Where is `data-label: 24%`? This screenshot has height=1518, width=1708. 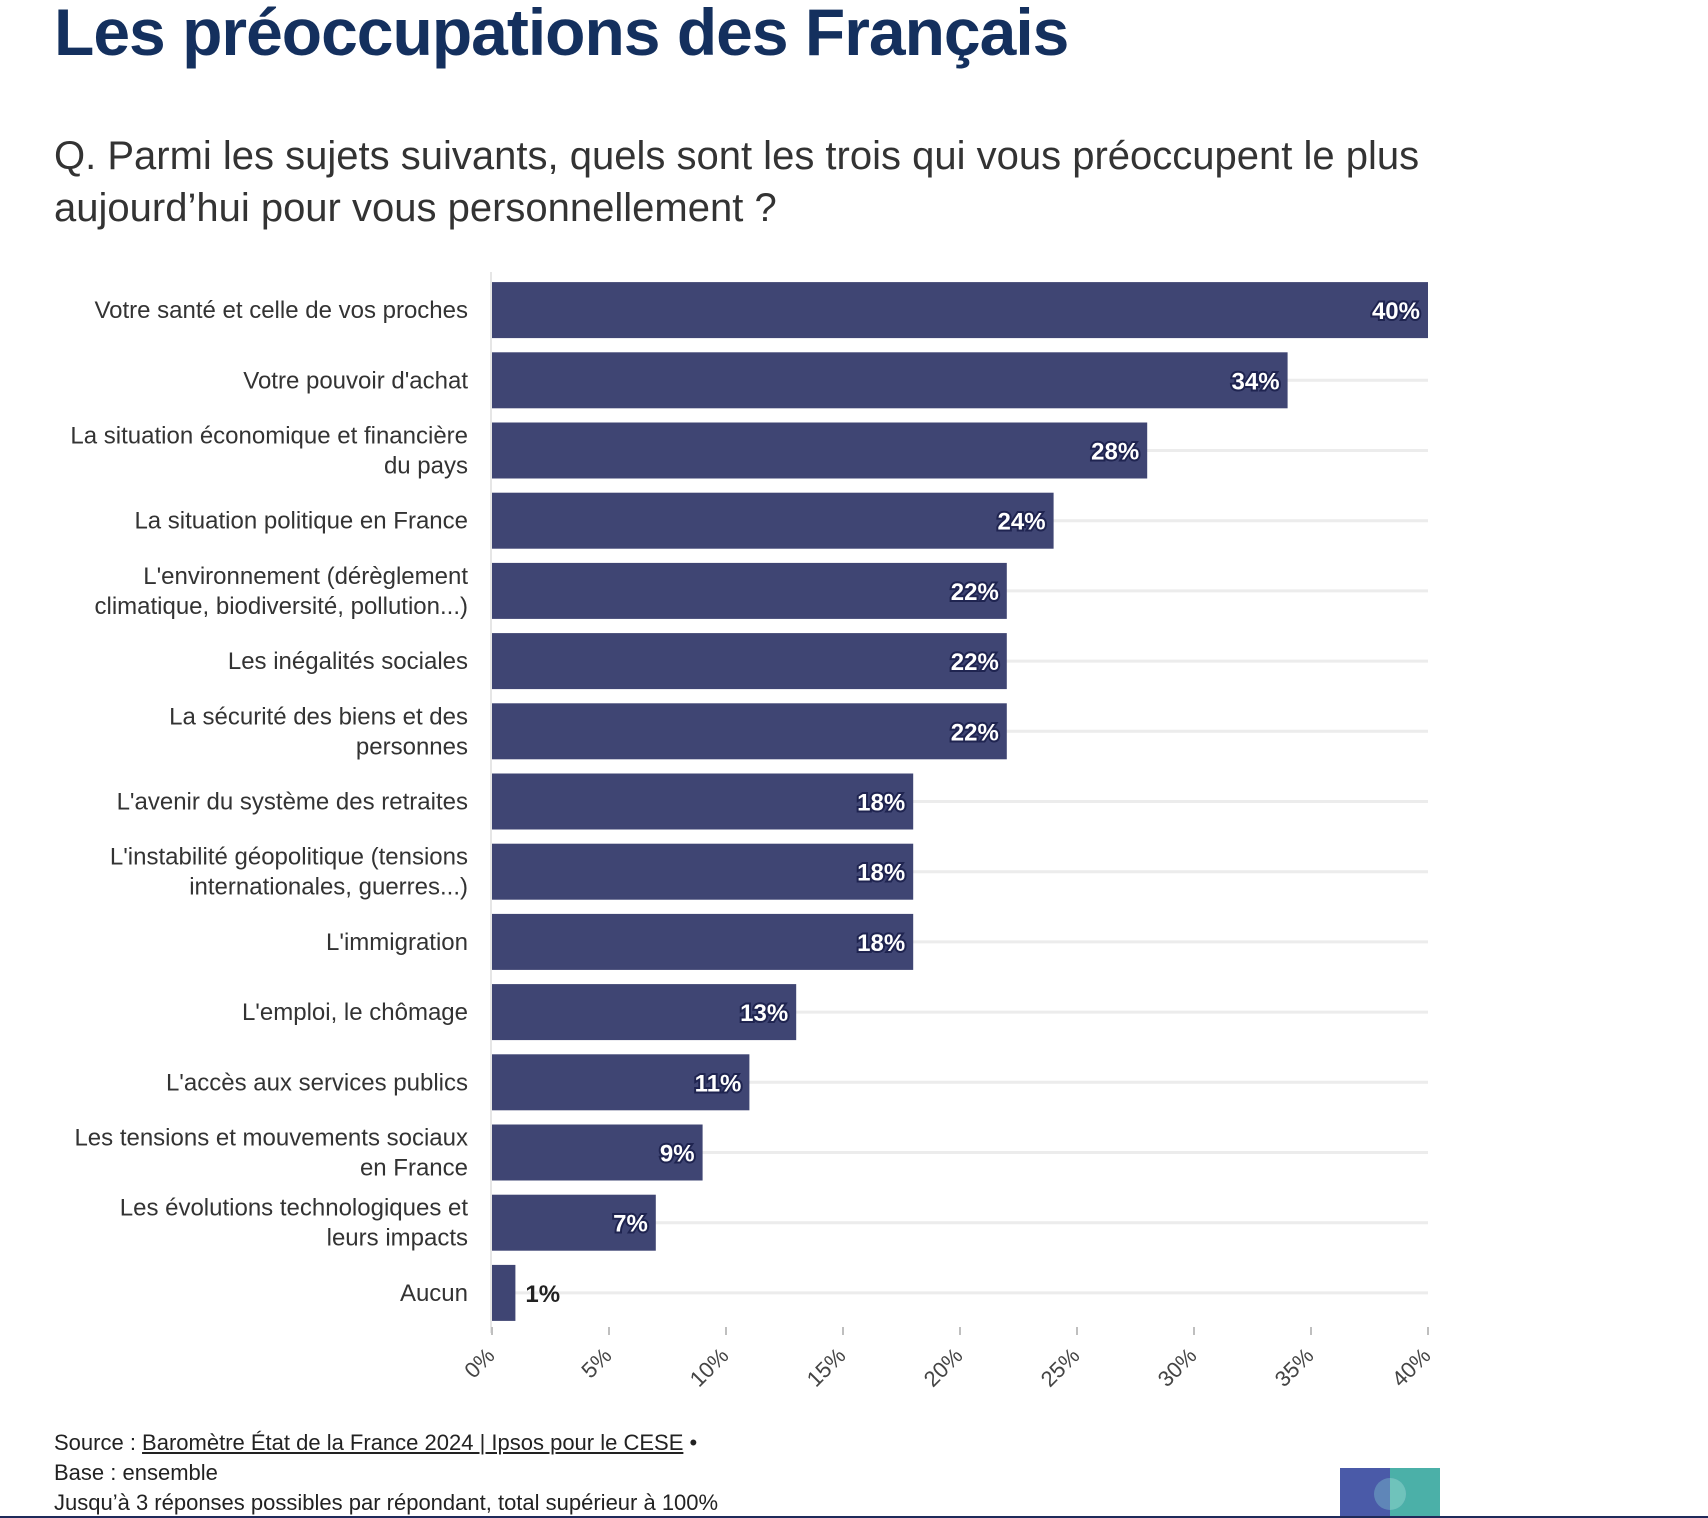
data-label: 24% is located at coordinates (1022, 522).